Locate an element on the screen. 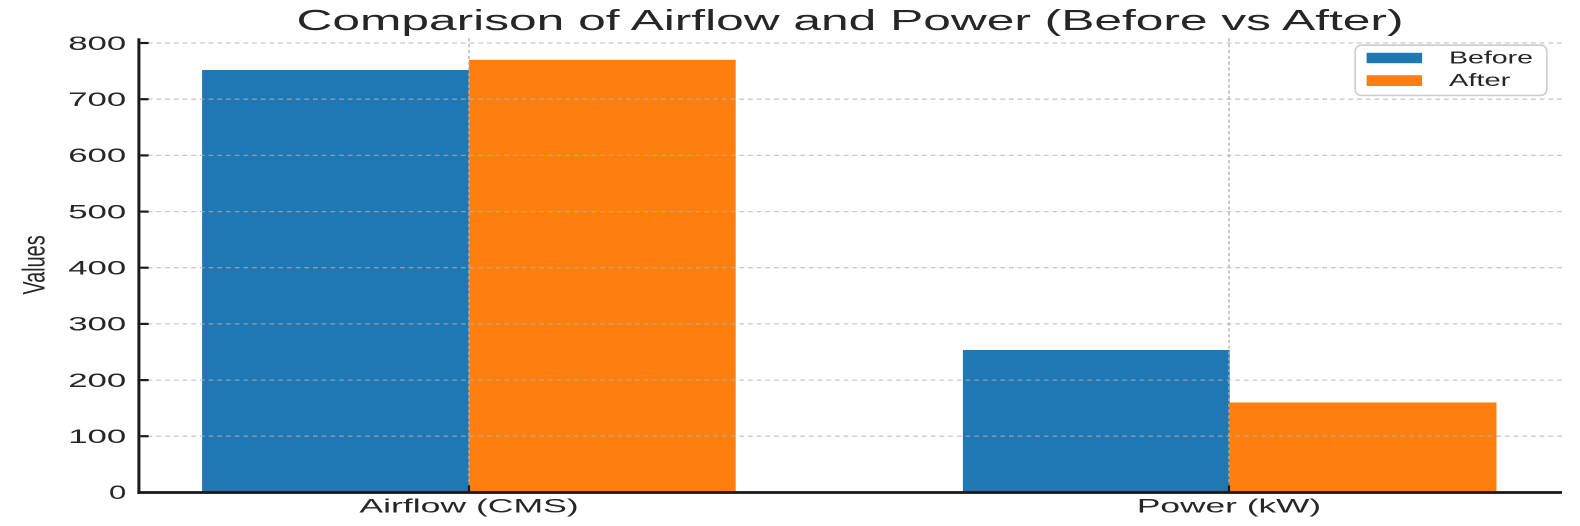 The image size is (1580, 526). svg-text: 500 is located at coordinates (97, 211).